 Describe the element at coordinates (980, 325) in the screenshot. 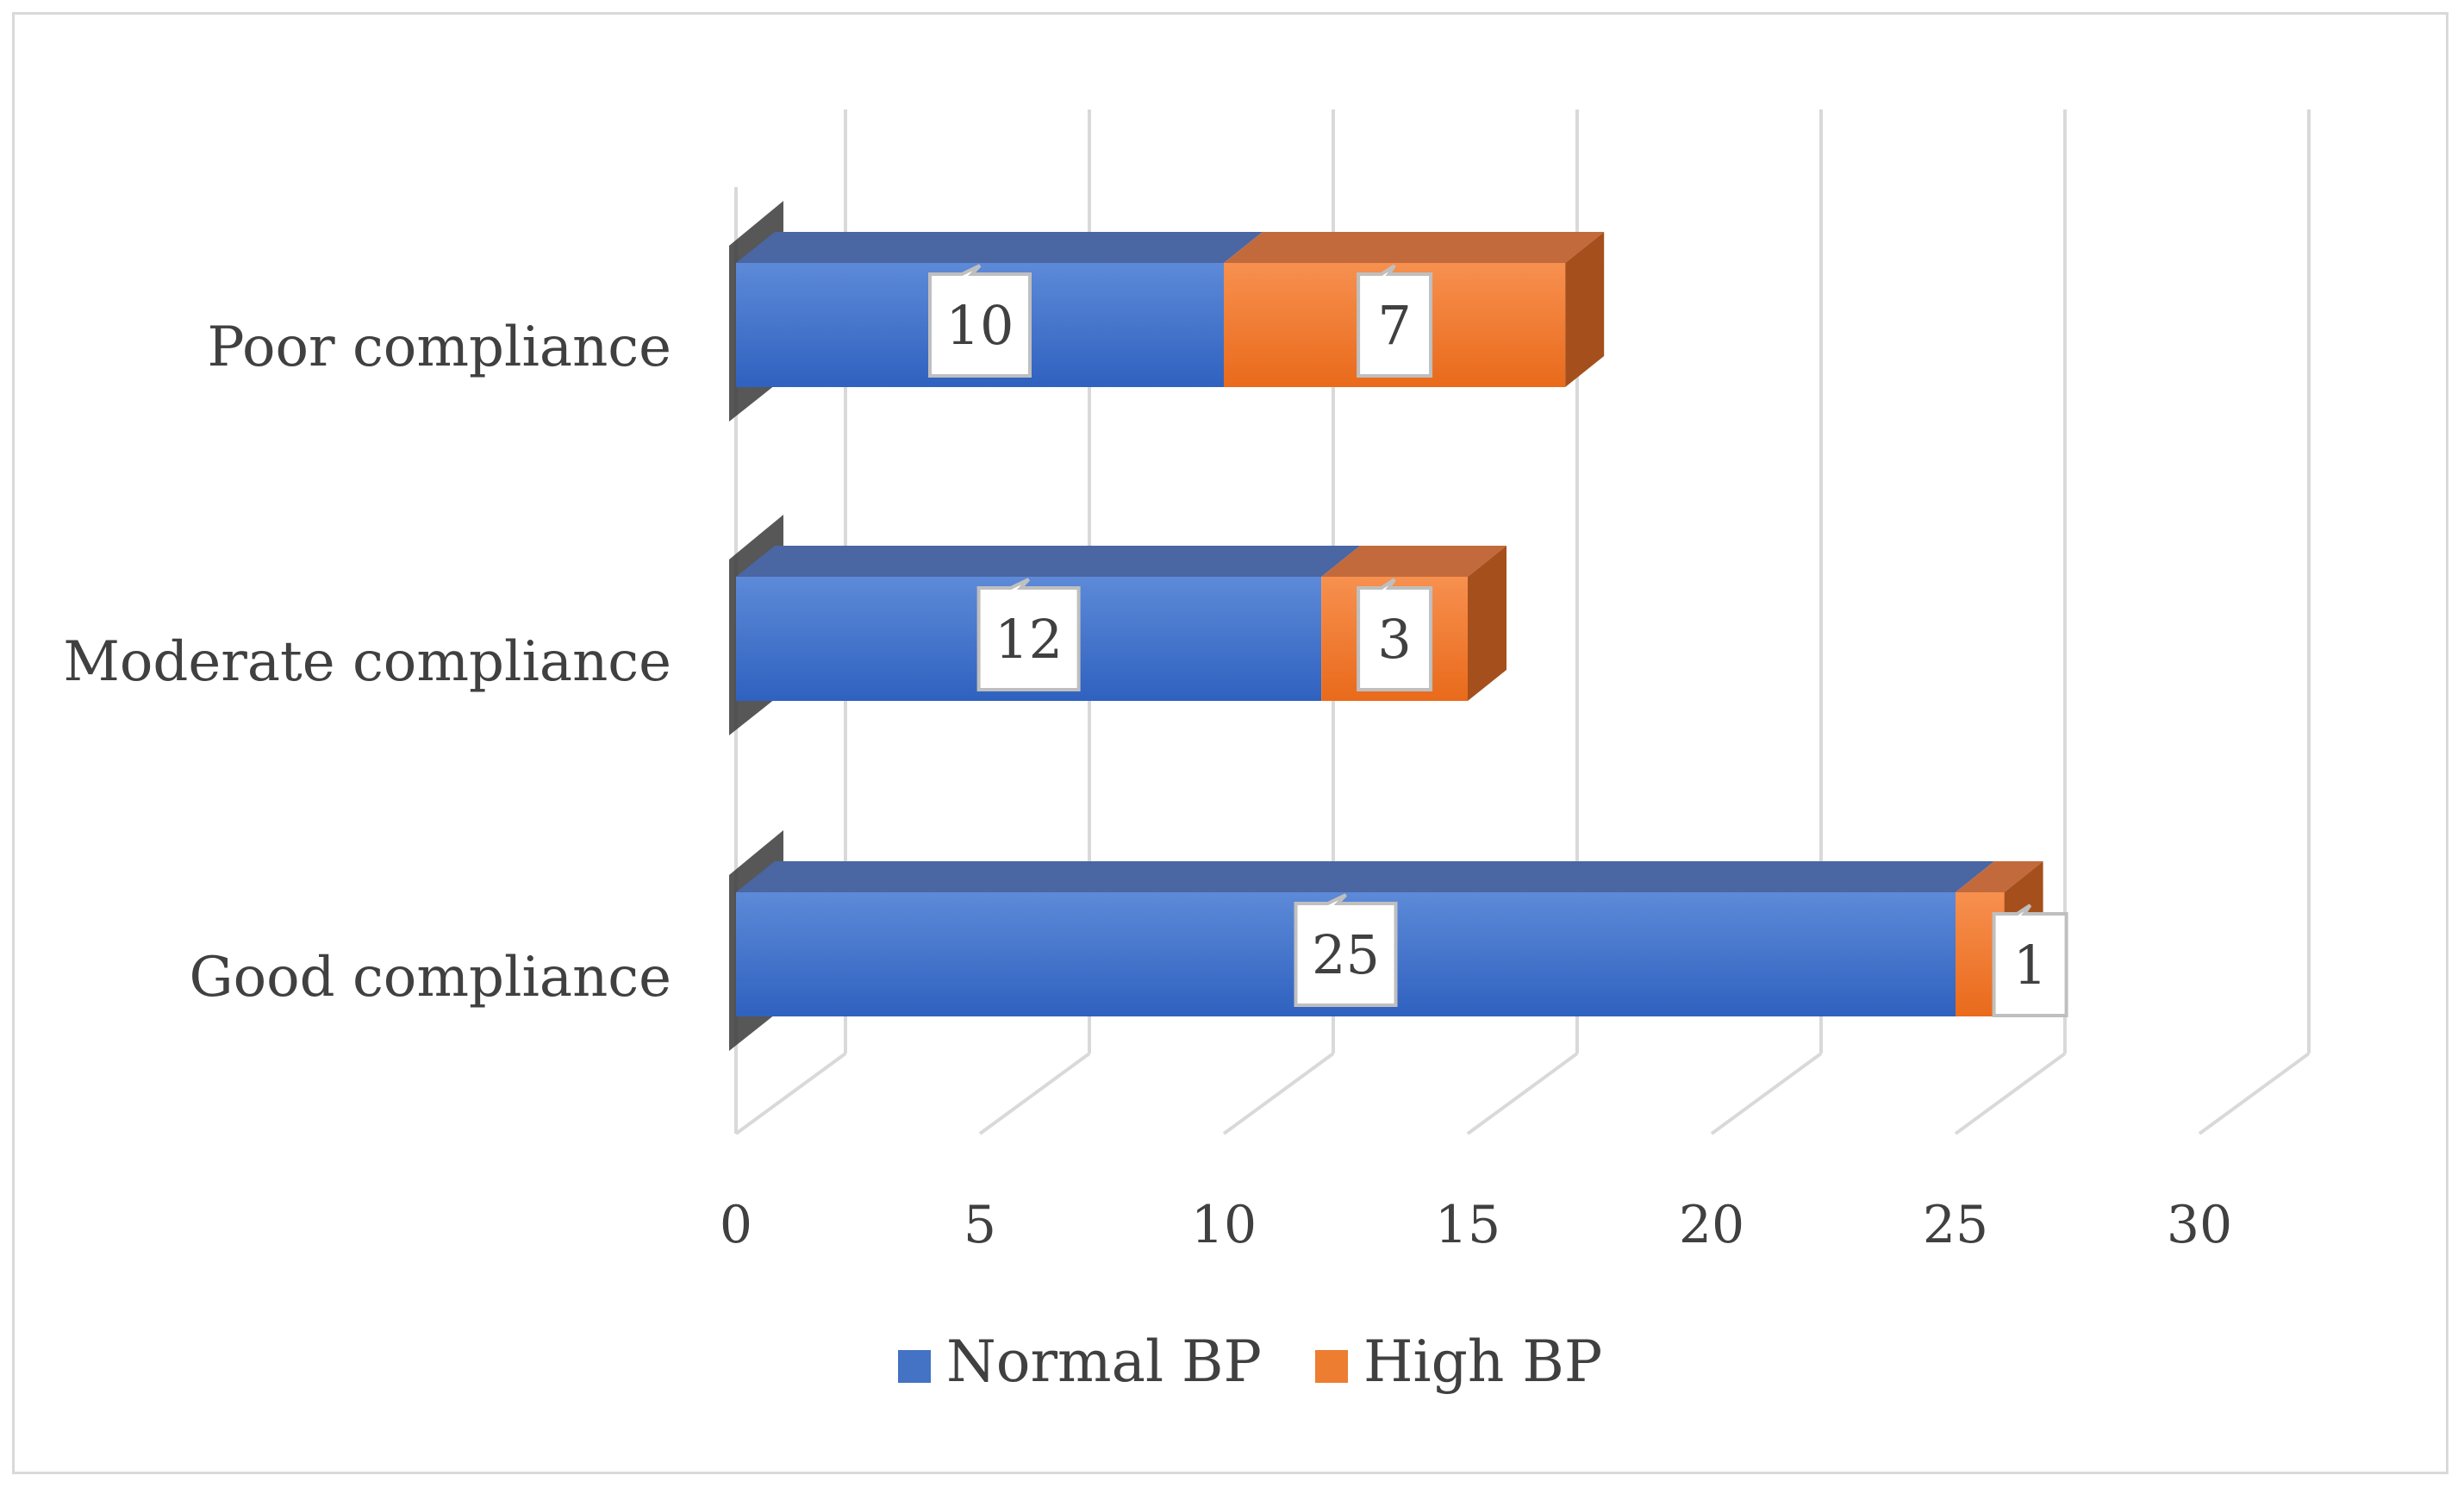

I see `data-label-text: 10` at that location.